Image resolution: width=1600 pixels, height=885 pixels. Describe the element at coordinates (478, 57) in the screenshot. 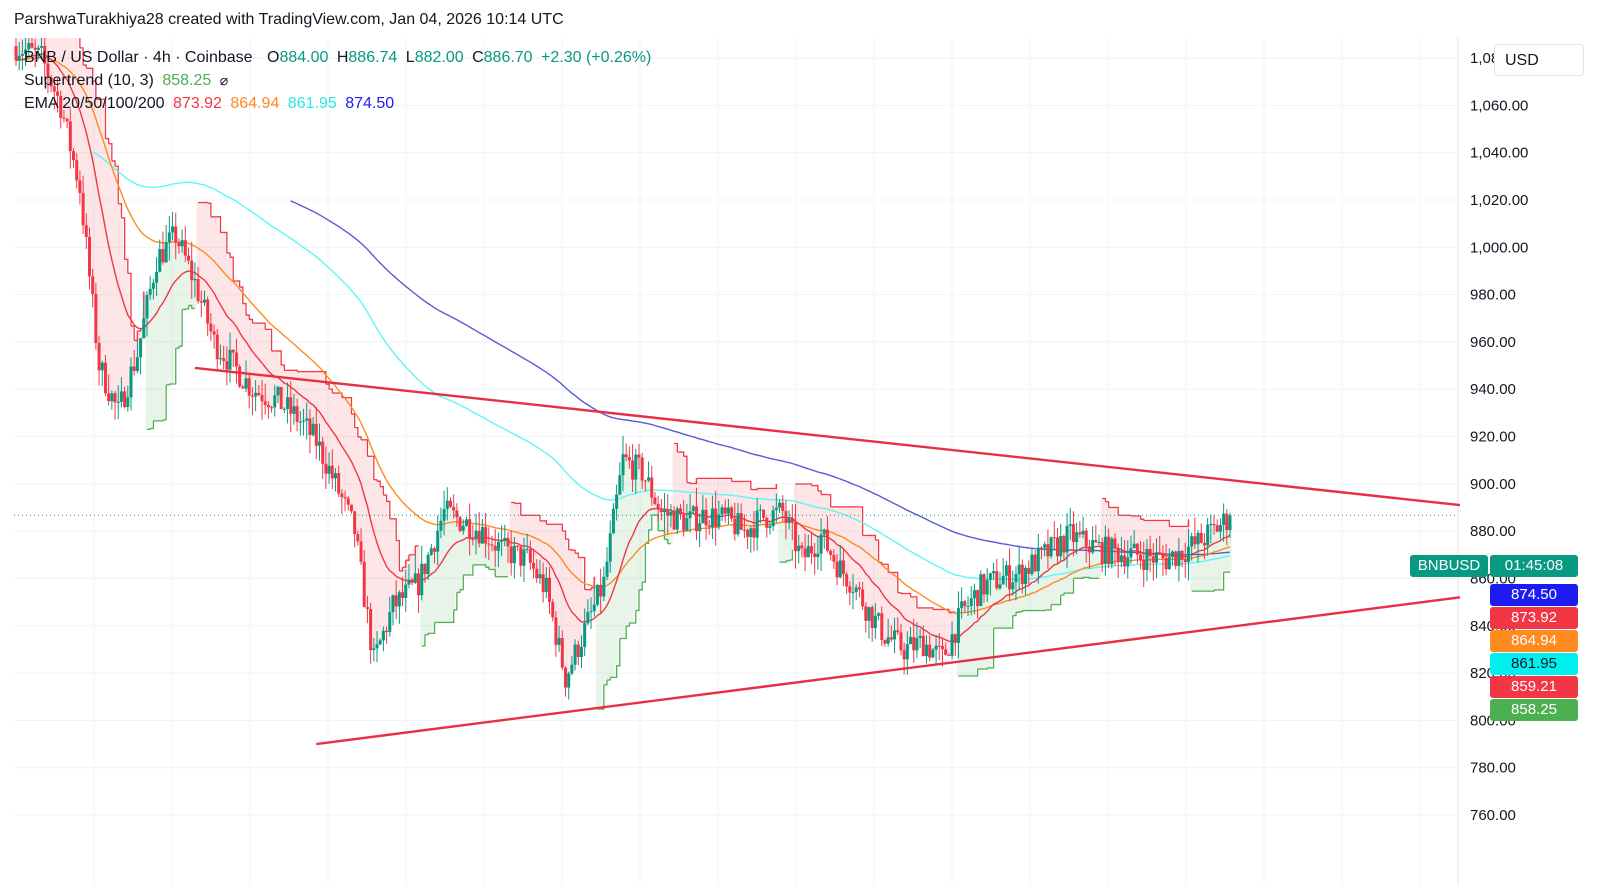

I see `close-label: C` at that location.